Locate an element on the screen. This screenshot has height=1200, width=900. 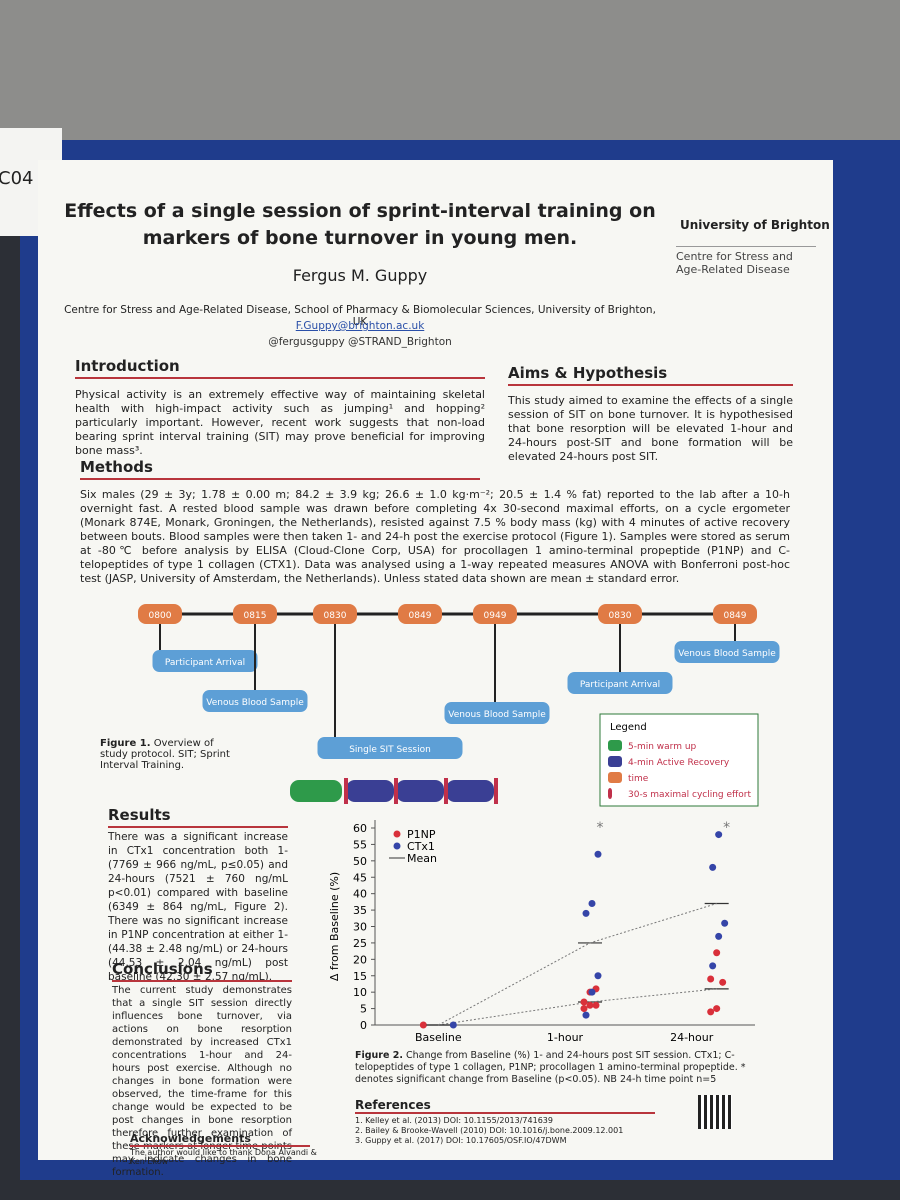
legend-label: Mean is located at coordinates (422, 858).